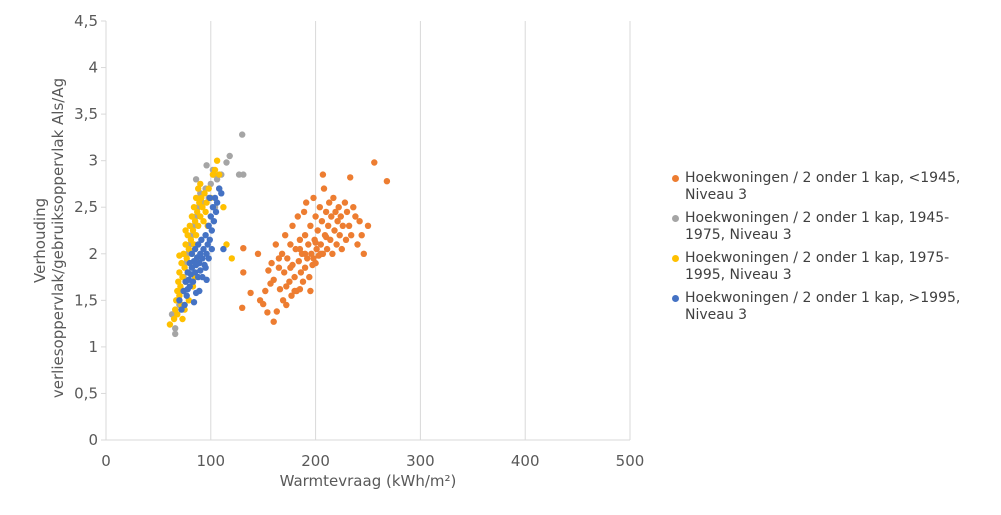  I want to click on y-axis-title-line-1: Verhouding, so click(40, 240).